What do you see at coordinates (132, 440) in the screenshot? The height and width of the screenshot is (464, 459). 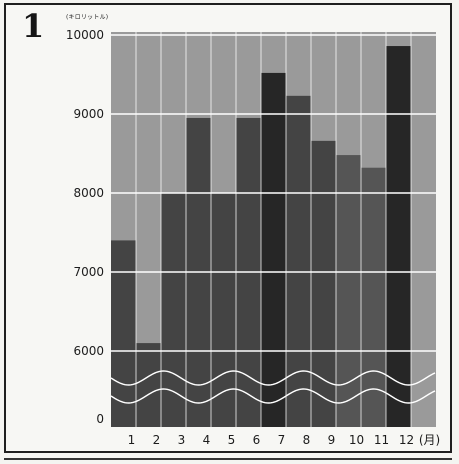 I see `x-tick-label: 1` at bounding box center [132, 440].